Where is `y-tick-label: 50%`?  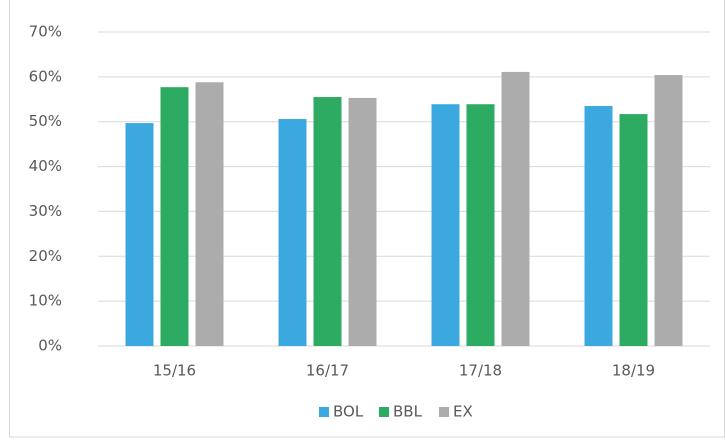 y-tick-label: 50% is located at coordinates (45, 121).